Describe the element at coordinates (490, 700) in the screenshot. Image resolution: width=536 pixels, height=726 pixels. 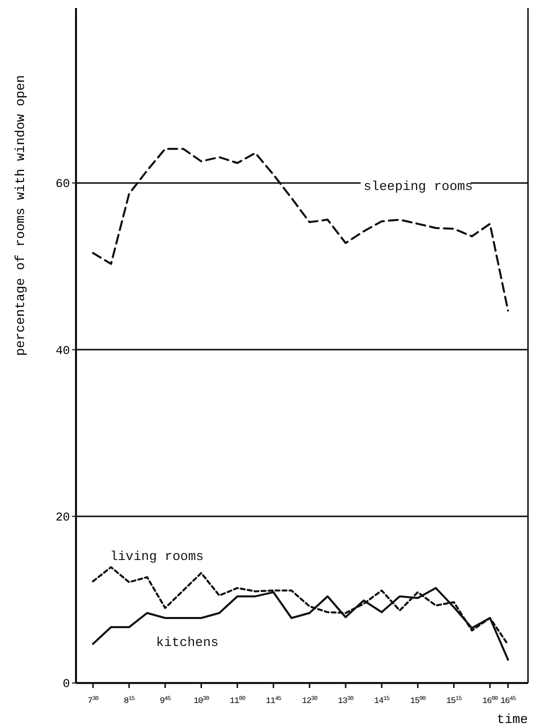
I see `x-tick-label: 16$^{00}$` at that location.